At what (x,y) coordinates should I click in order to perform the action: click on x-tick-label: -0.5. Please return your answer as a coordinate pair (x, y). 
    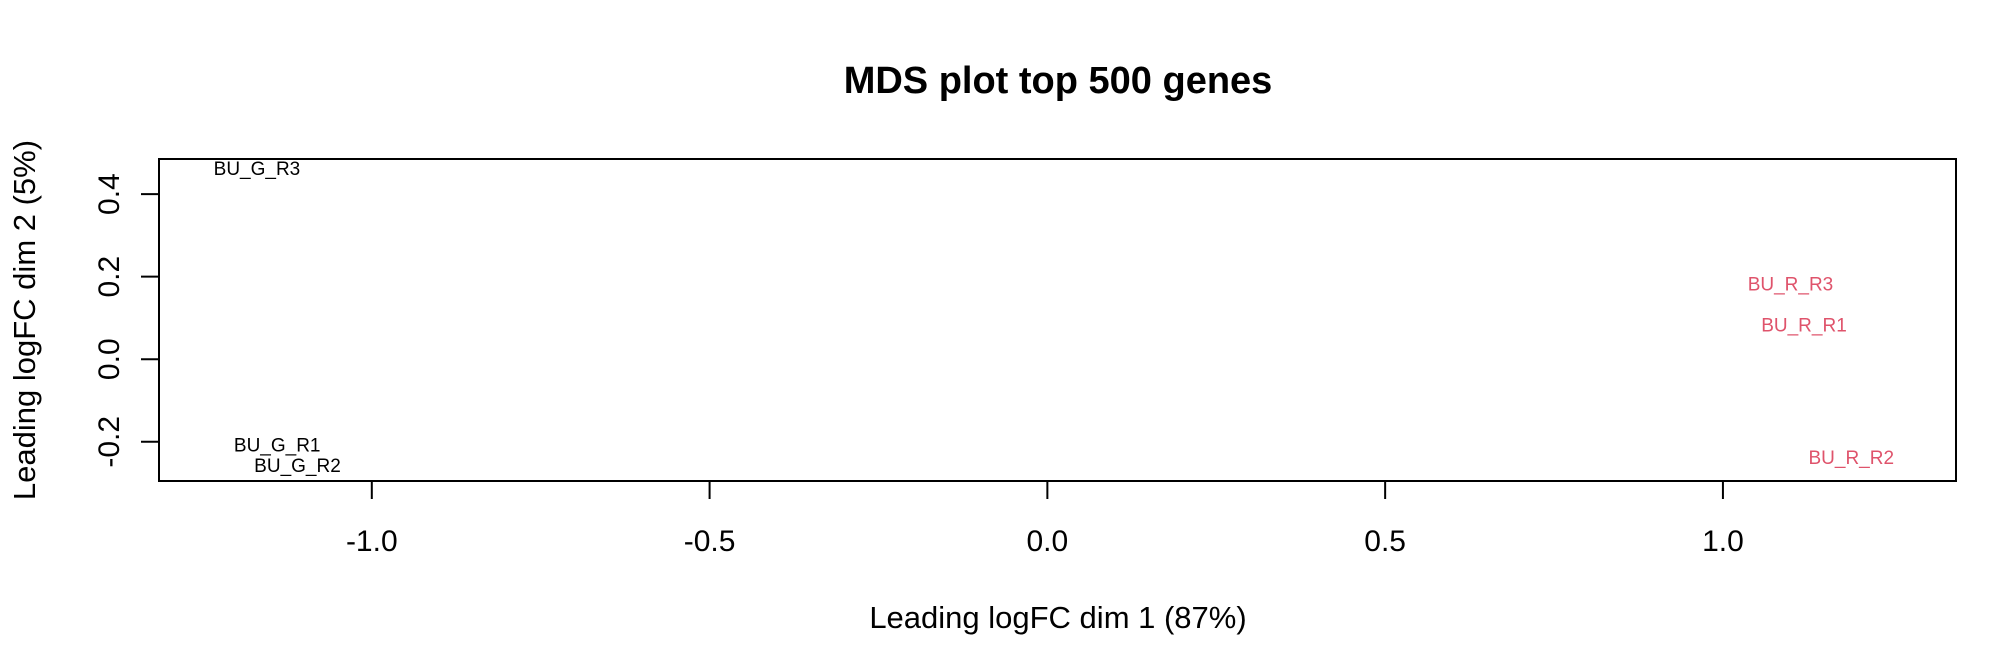
    Looking at the image, I should click on (710, 541).